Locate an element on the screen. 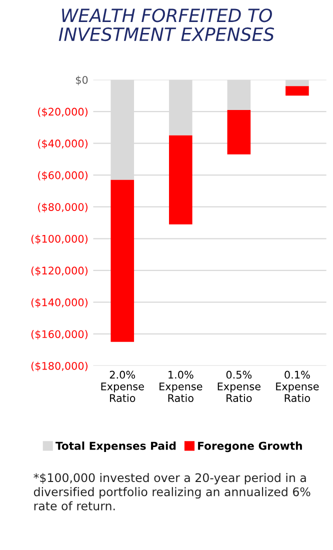  chart-title: WEALTH FORFEITED TO INVESTMENT EXPENSES is located at coordinates (166, 25).